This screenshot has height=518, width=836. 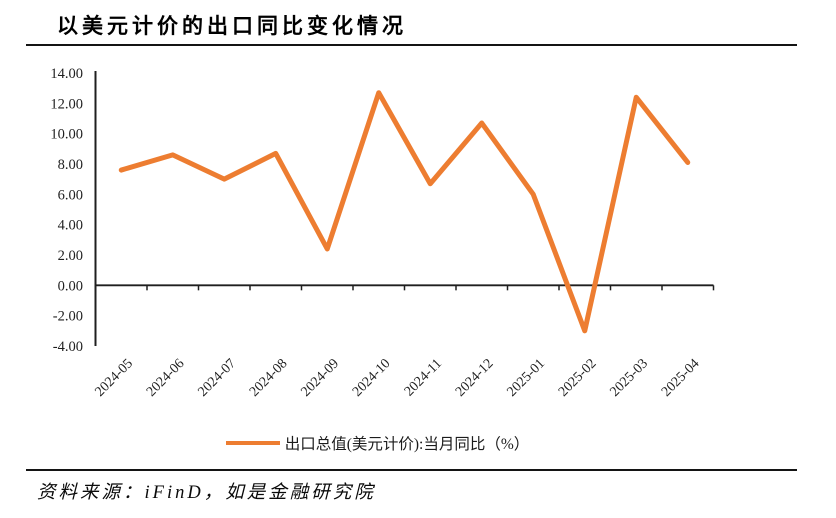 What do you see at coordinates (70, 226) in the screenshot?
I see `y-axis-tick-label: 4.00` at bounding box center [70, 226].